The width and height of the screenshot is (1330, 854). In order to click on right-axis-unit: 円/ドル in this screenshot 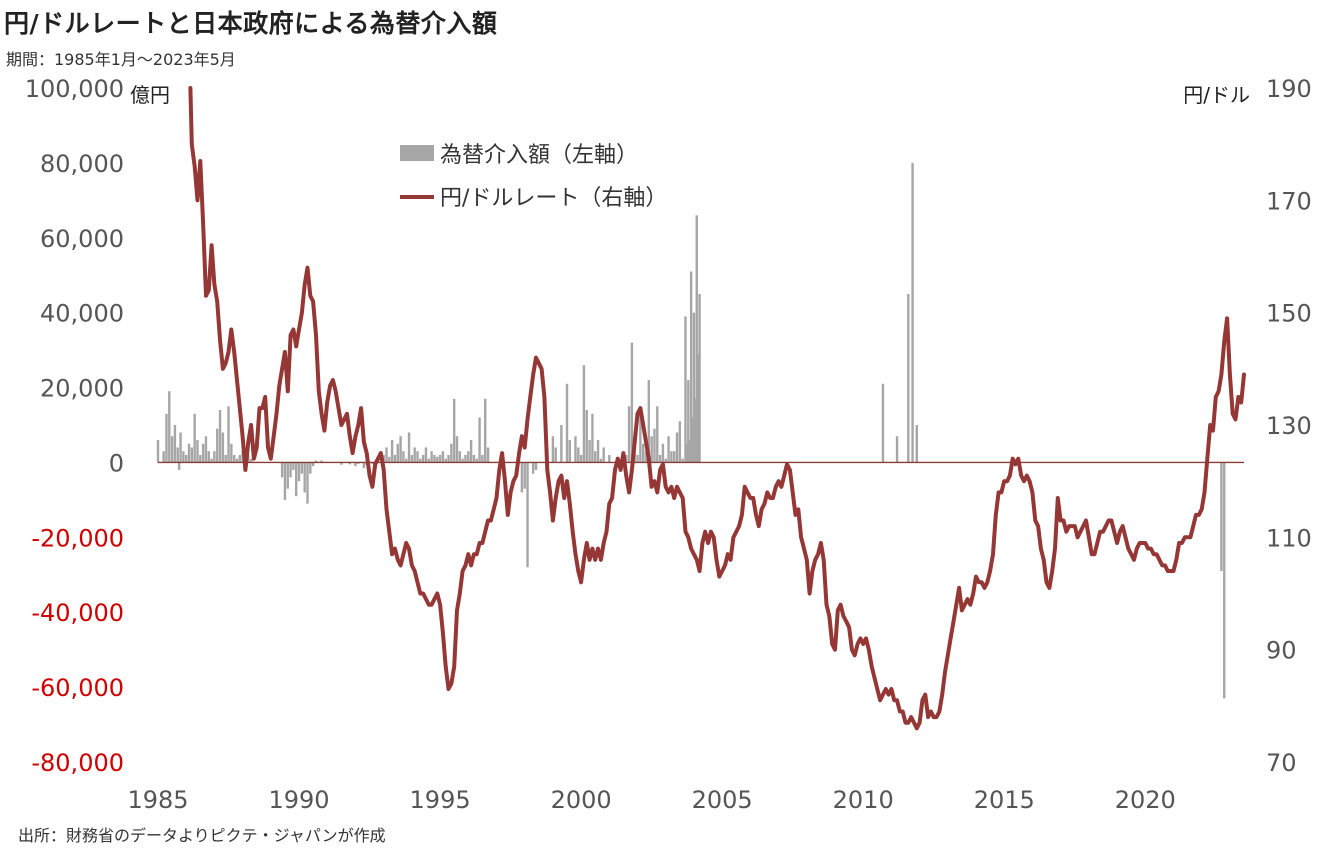, I will do `click(1216, 95)`.